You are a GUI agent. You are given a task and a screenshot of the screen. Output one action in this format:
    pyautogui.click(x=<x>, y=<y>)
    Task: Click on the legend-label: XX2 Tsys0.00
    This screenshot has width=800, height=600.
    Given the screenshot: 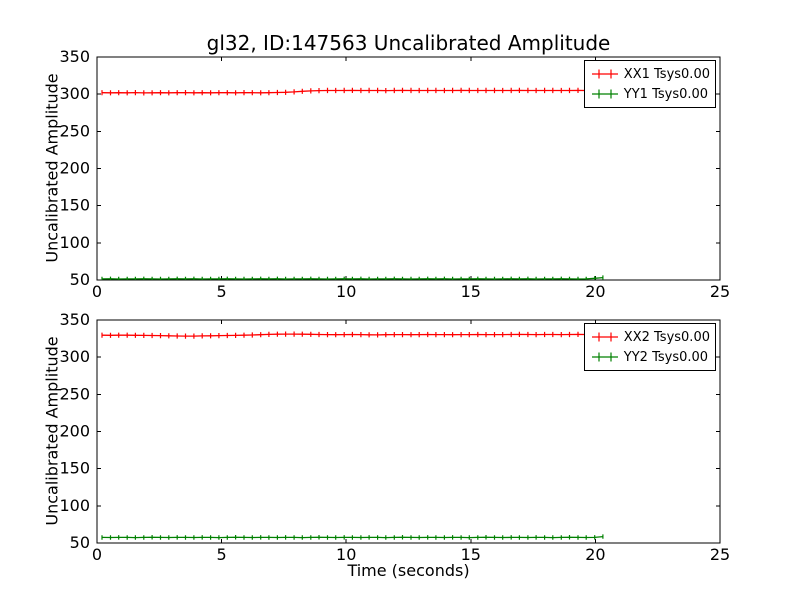 What is the action you would take?
    pyautogui.click(x=666, y=337)
    